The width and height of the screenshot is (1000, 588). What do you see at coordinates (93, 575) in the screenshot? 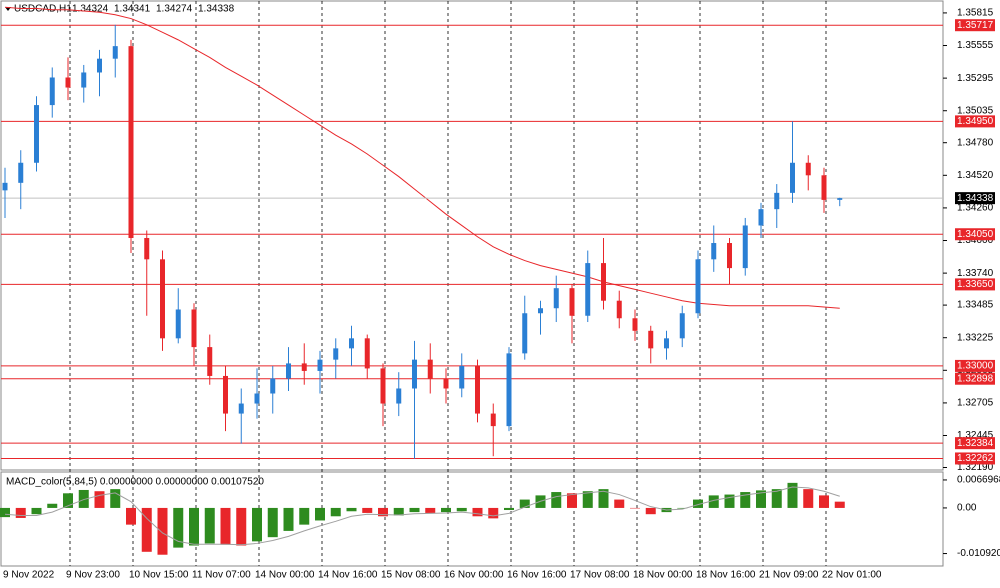
I see `x-tick-label: 9 Nov 23:00` at bounding box center [93, 575].